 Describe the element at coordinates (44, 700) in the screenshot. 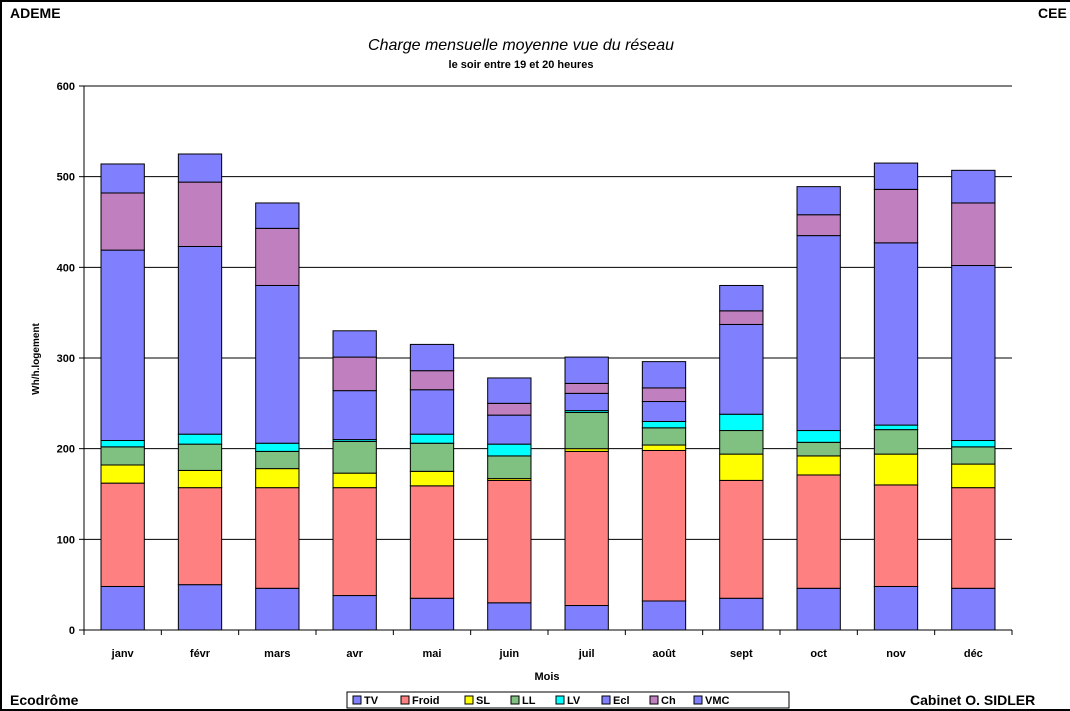

I see `footer-left-label: Ecodrôme` at that location.